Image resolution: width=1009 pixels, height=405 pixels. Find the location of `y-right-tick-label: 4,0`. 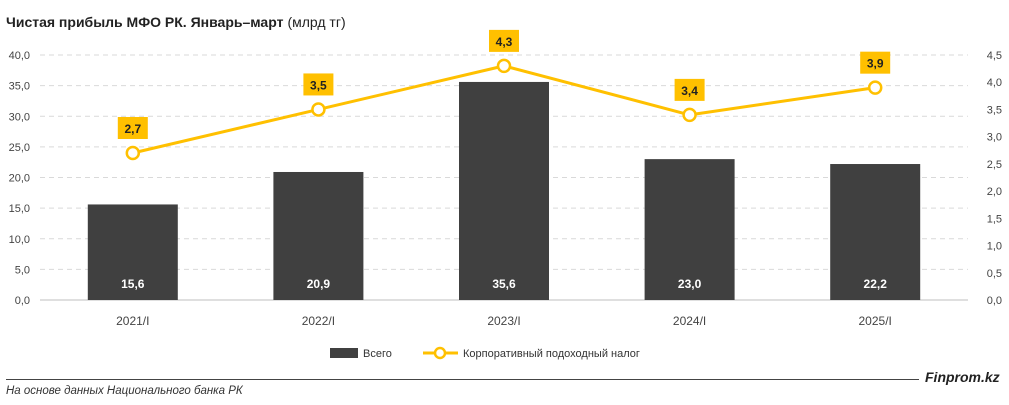

y-right-tick-label: 4,0 is located at coordinates (994, 83).